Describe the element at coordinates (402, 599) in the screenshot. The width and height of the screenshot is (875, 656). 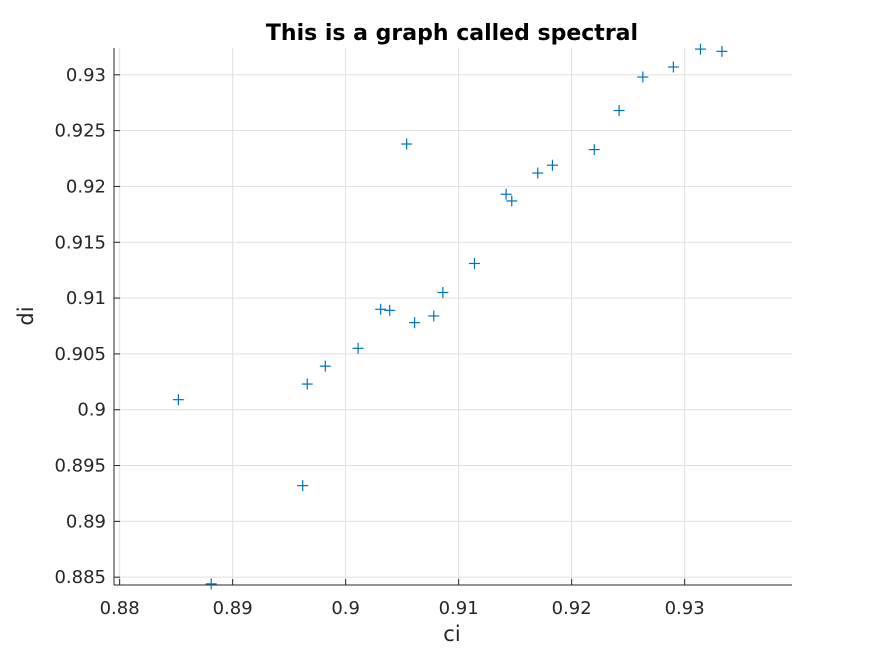
I see `x-axis-ticks: 0.88 0.89 0.9 0.91 0.92 0.93` at that location.